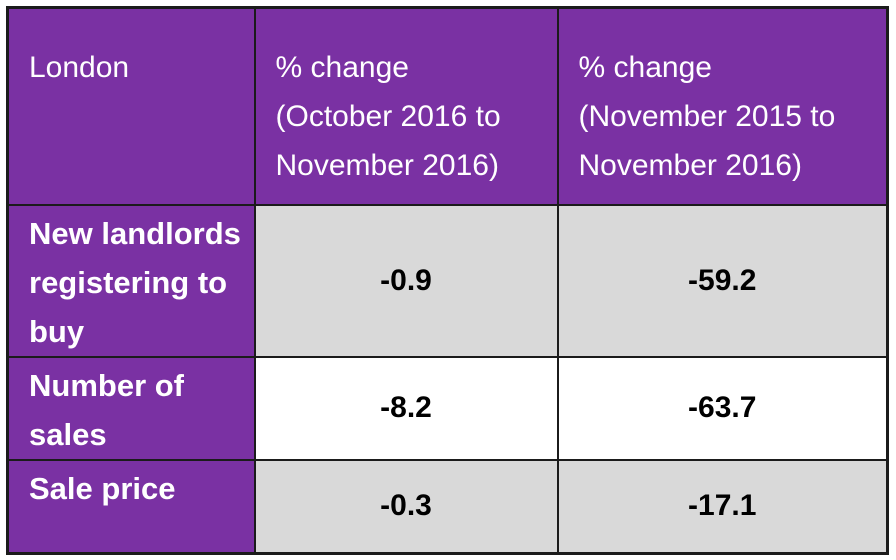  I want to click on value-sale-price-yoy: -17.1, so click(722, 506).